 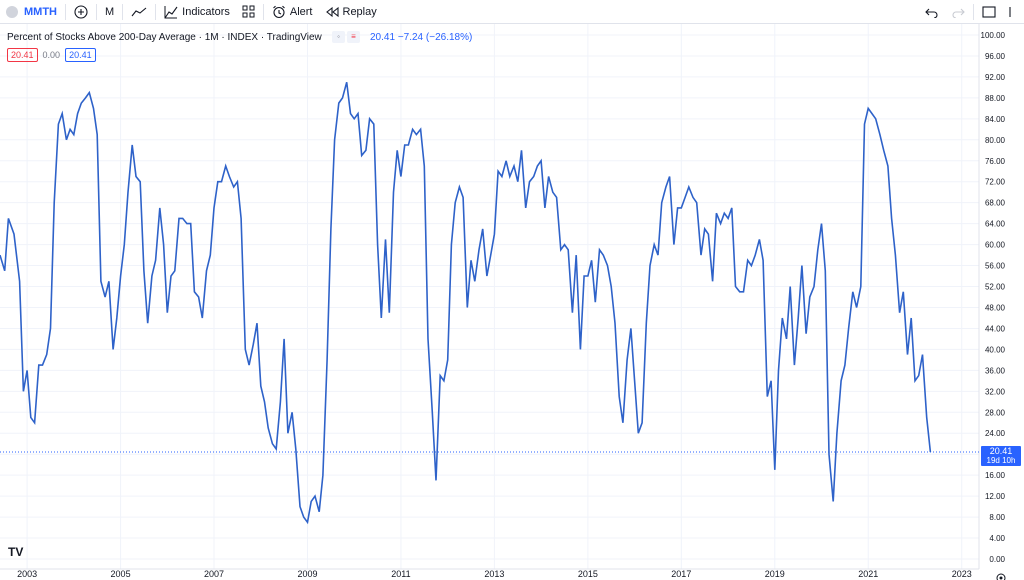 What do you see at coordinates (346, 37) in the screenshot?
I see `legend-buttons: ◦ ≡` at bounding box center [346, 37].